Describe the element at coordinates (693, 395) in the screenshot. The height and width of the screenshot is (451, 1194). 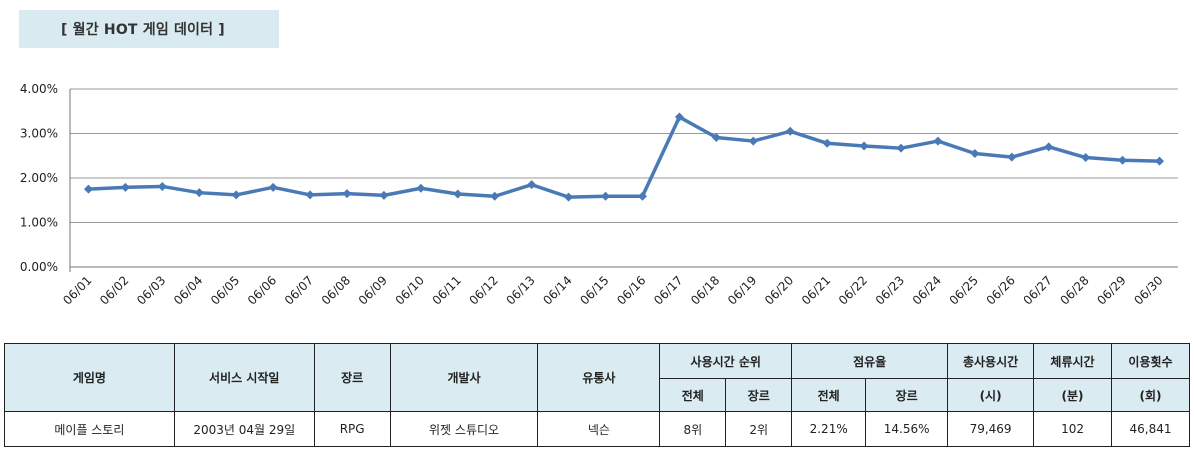
I see `header-rank-overall: 전체` at that location.